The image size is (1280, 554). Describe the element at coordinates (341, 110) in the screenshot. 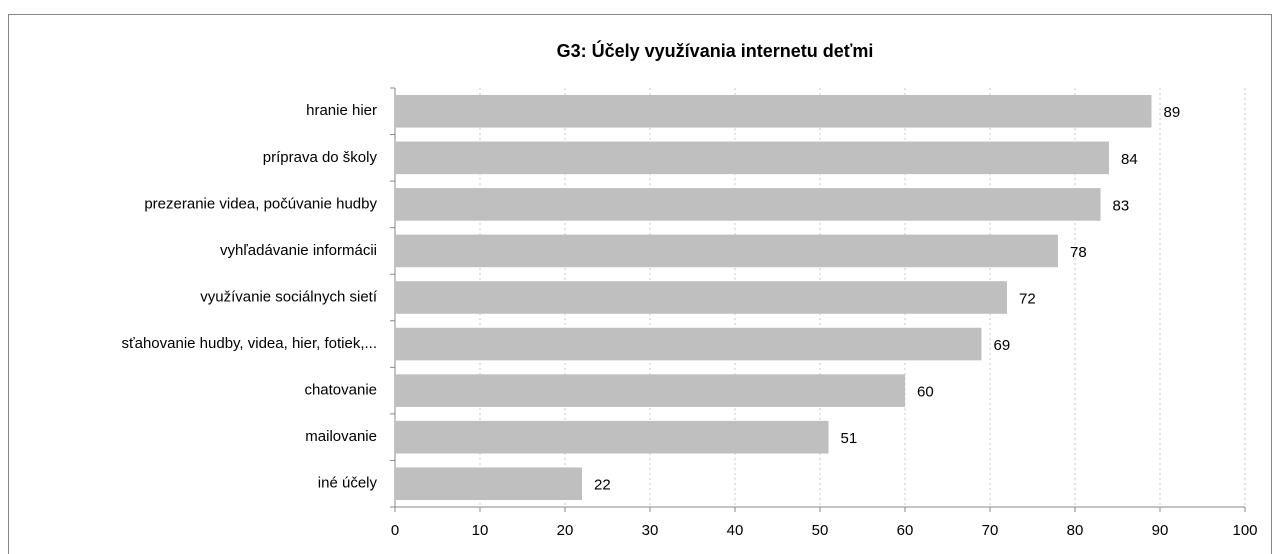

I see `y-tick-label: hranie hier` at that location.